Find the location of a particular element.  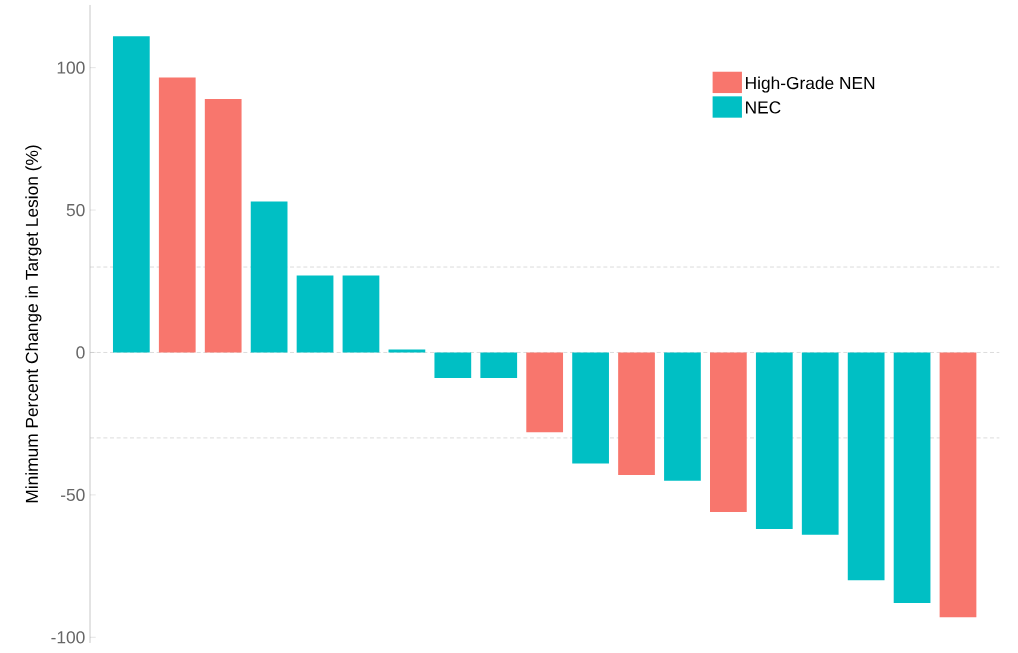

y-tick-label: 100 is located at coordinates (71, 67).